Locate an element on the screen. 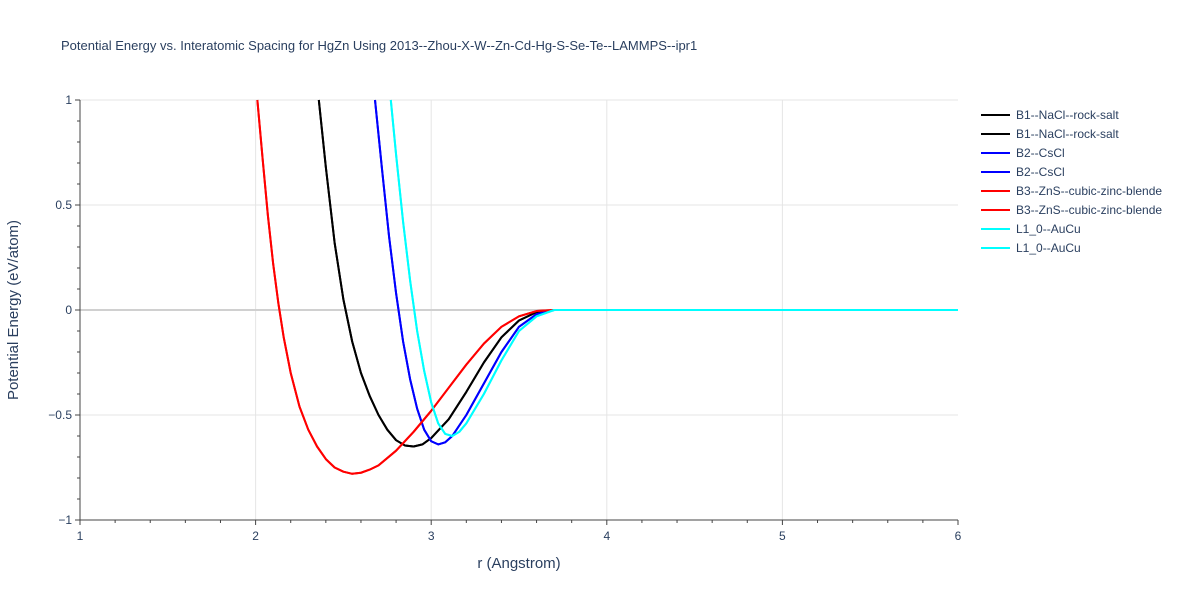 Image resolution: width=1200 pixels, height=600 pixels. x-tick-label: 6 is located at coordinates (958, 536).